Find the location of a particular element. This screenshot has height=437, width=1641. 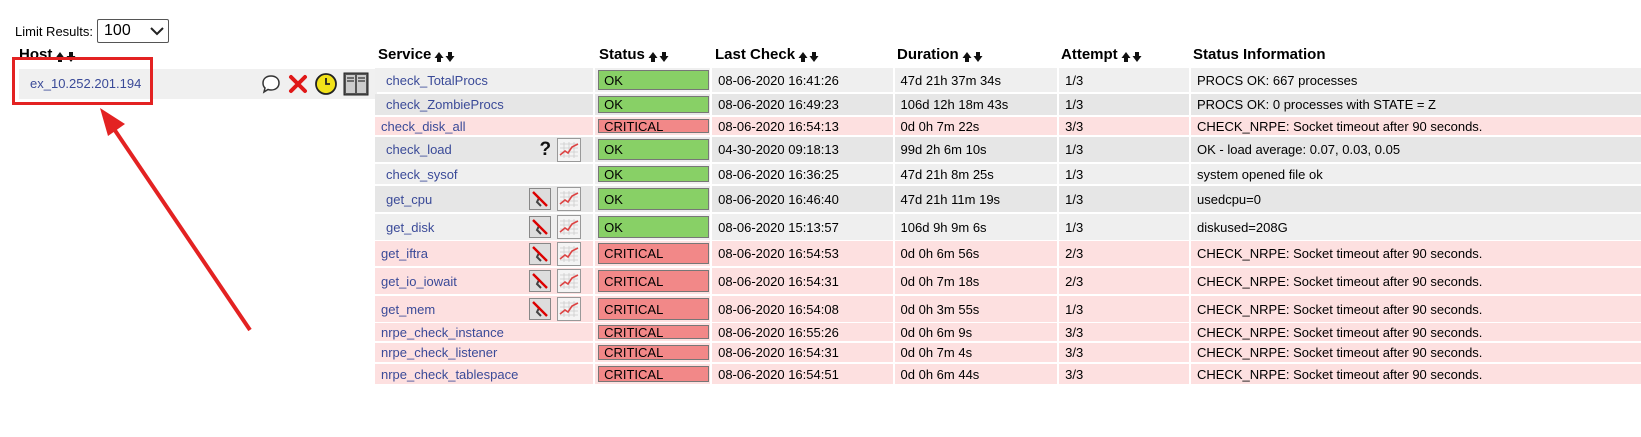

highlight-box is located at coordinates (82, 81).